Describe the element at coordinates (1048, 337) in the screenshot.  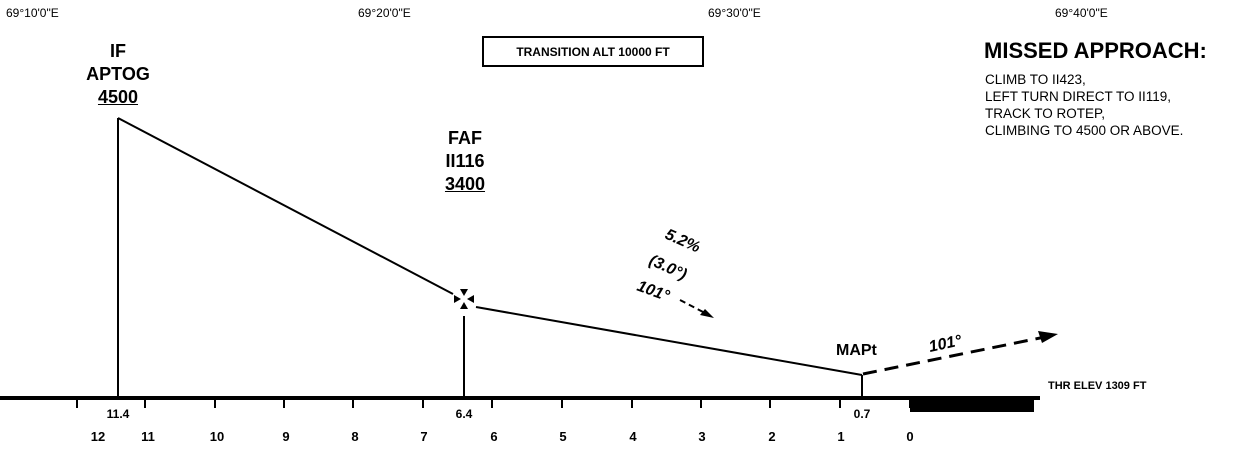
I see `missed-approach-arrowhead` at that location.